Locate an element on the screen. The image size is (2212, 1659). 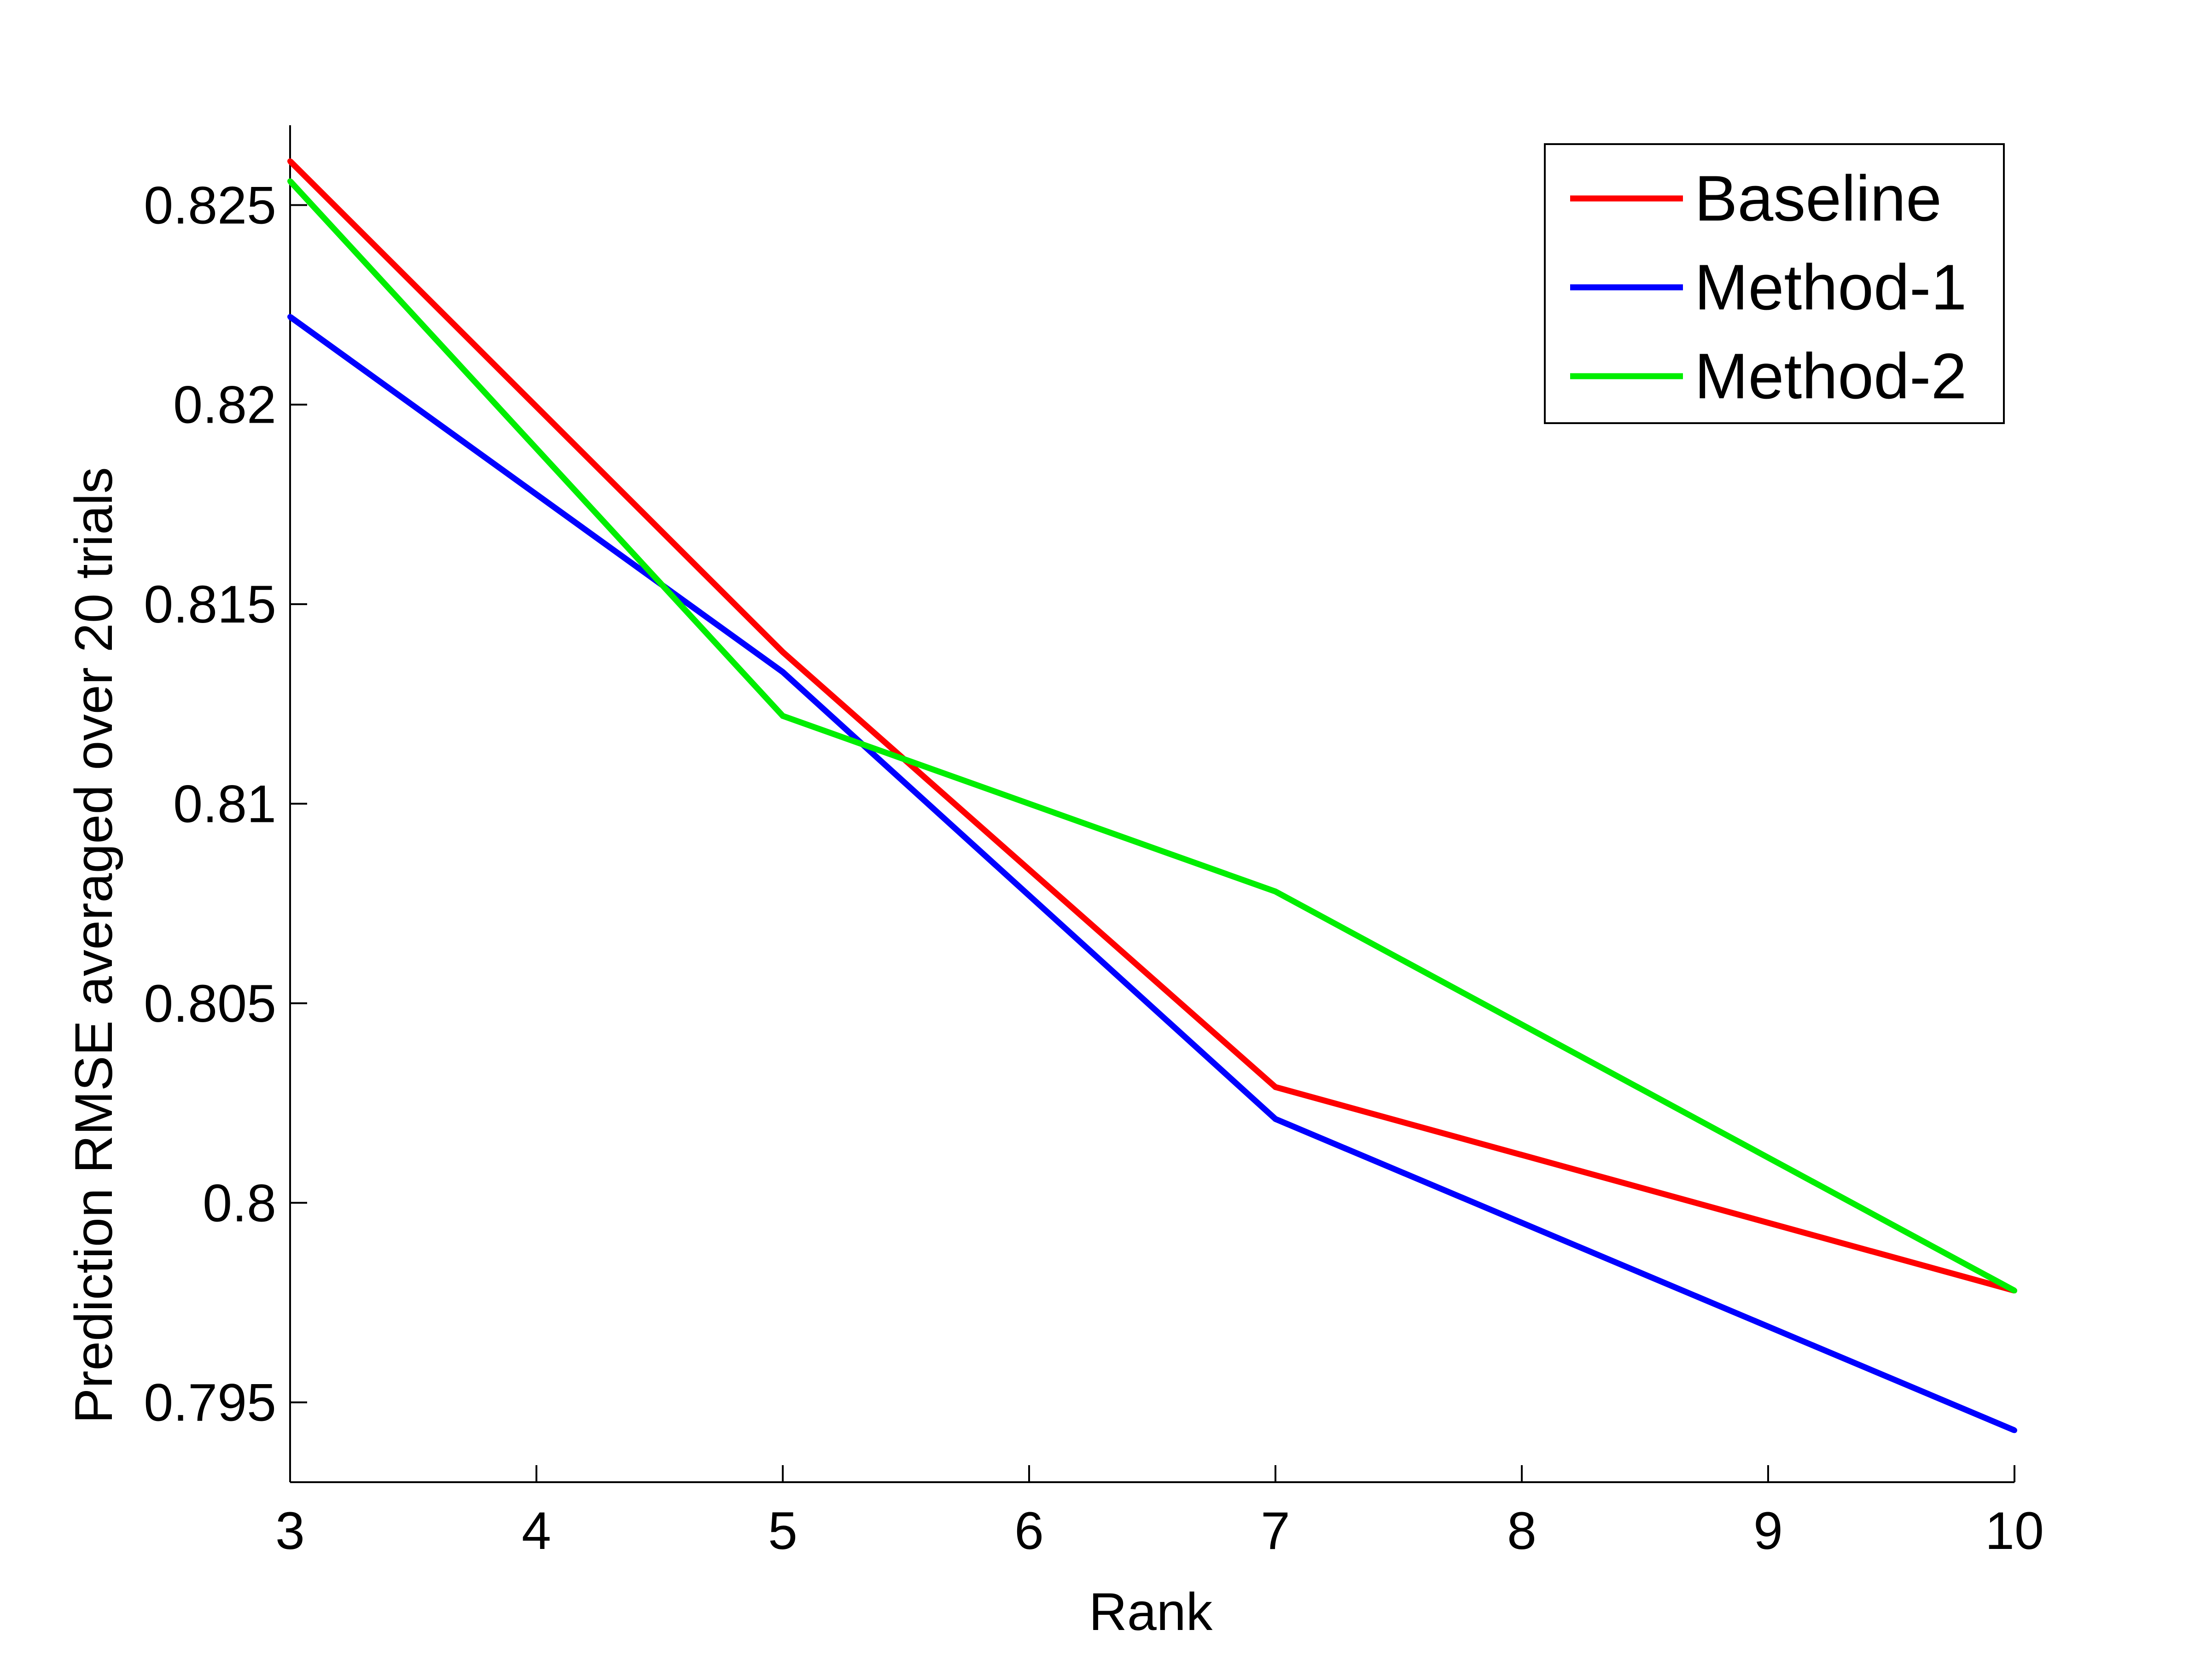
legend: Baseline Method-1 Method-2 is located at coordinates (1775, 284).